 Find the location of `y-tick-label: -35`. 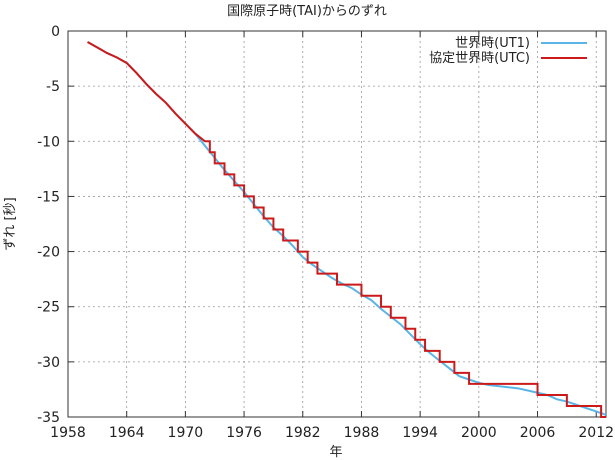

y-tick-label: -35 is located at coordinates (48, 418).